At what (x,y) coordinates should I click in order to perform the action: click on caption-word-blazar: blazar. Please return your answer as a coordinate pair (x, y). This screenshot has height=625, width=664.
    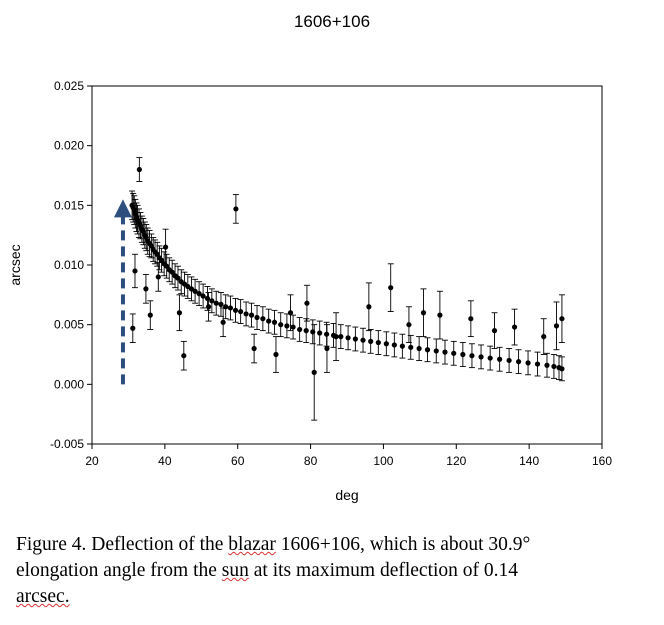
    Looking at the image, I should click on (252, 544).